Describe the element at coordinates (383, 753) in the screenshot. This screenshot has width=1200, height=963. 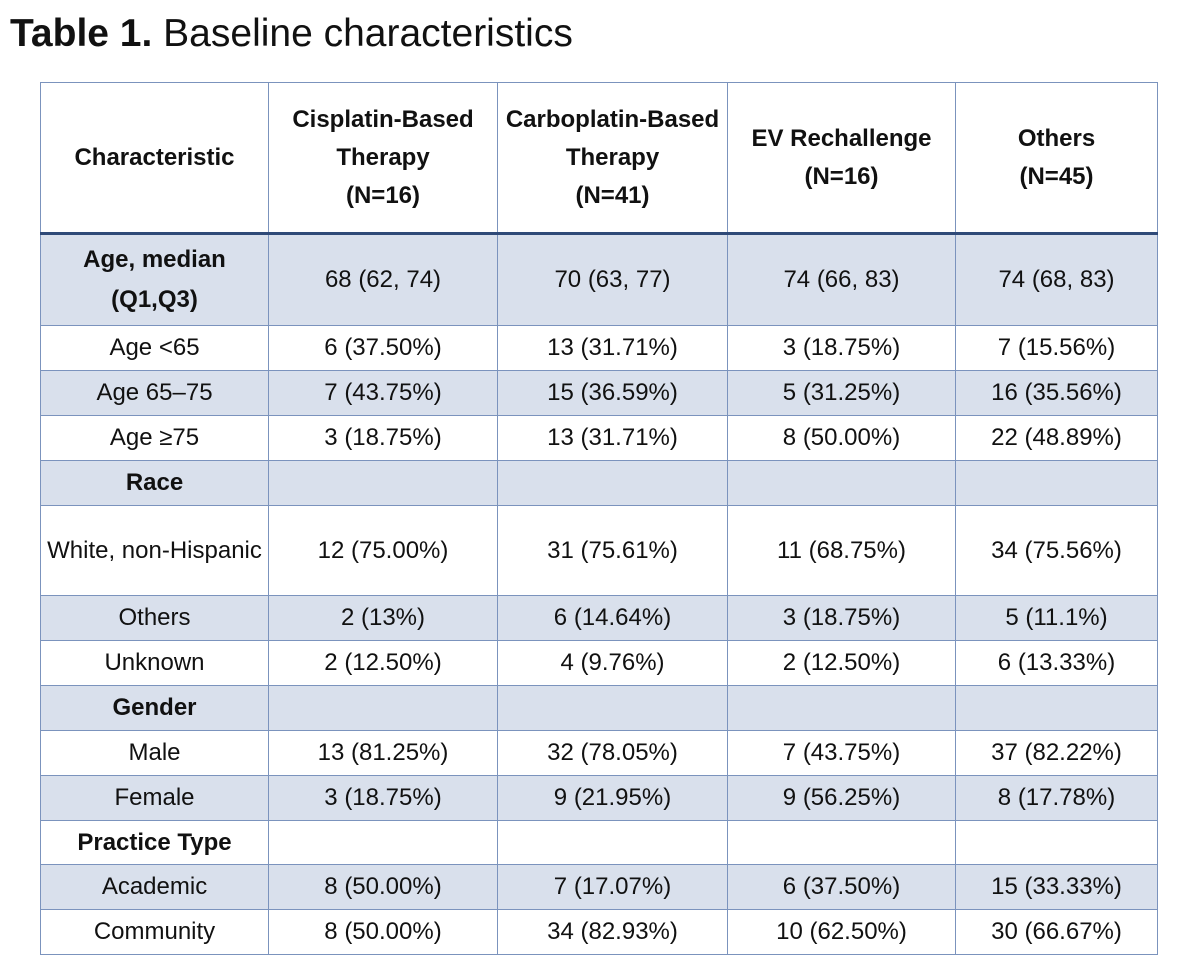
I see `cell: 13 (81.25%)` at that location.